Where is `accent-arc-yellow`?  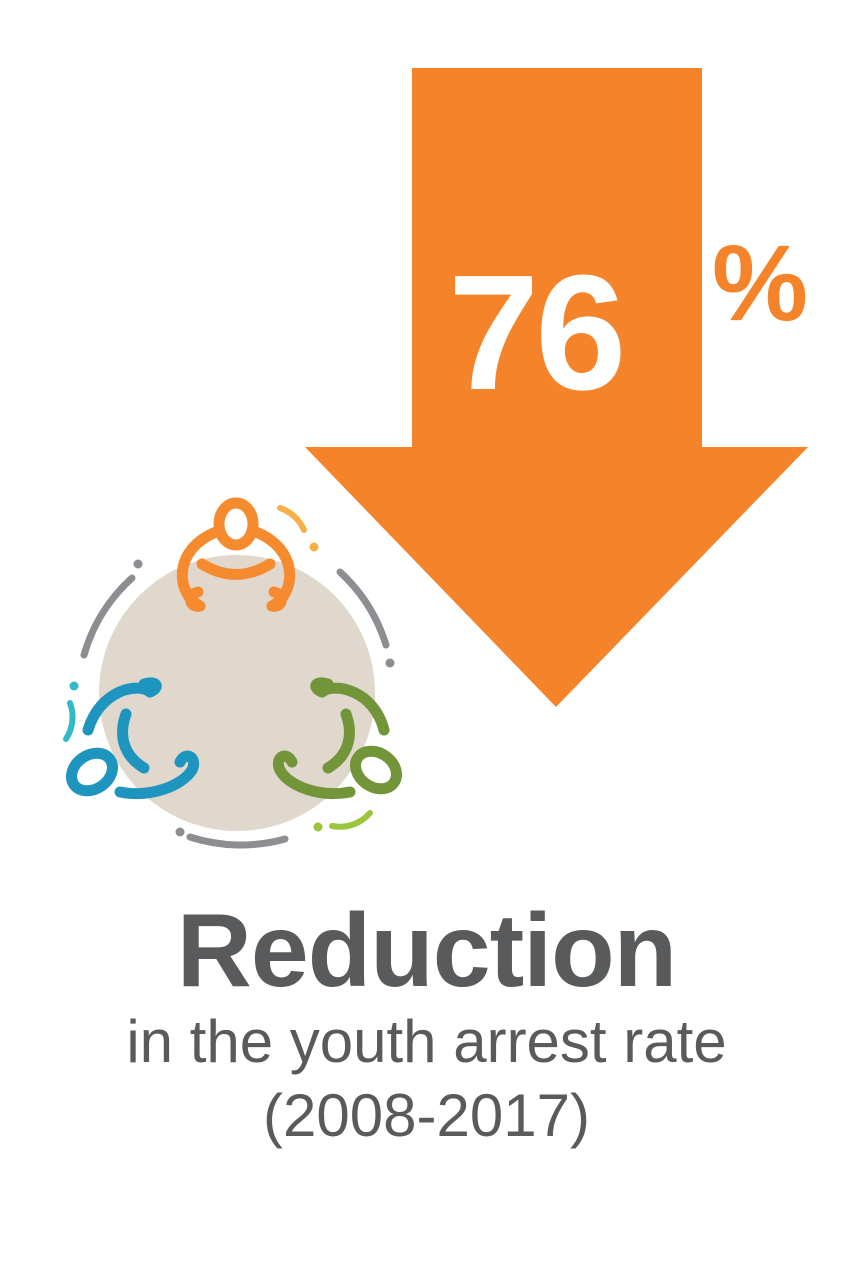
accent-arc-yellow is located at coordinates (292, 519).